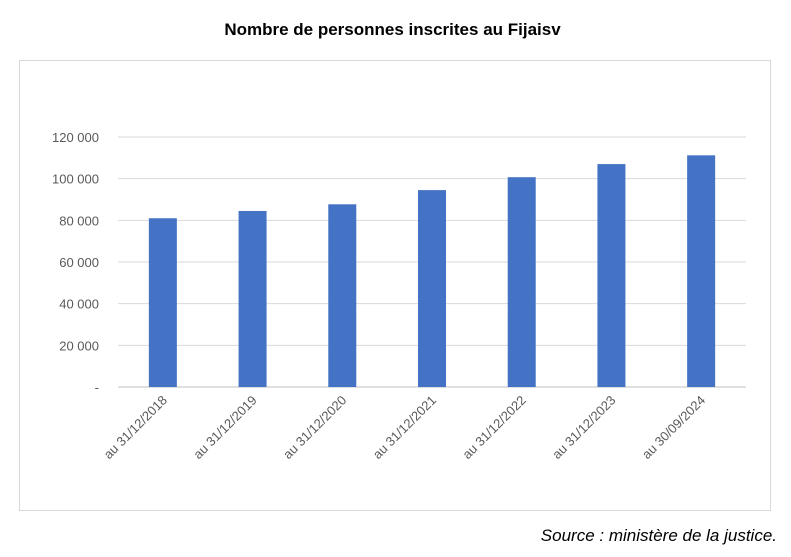 Image resolution: width=791 pixels, height=557 pixels. Describe the element at coordinates (79, 304) in the screenshot. I see `y-tick-label: 40 000` at that location.